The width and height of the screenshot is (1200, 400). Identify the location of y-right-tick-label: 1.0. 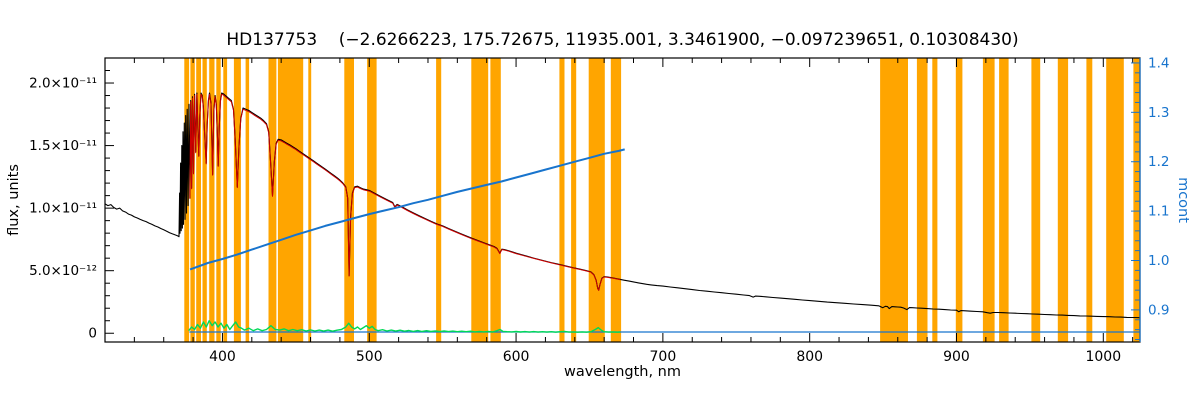
(1158, 261).